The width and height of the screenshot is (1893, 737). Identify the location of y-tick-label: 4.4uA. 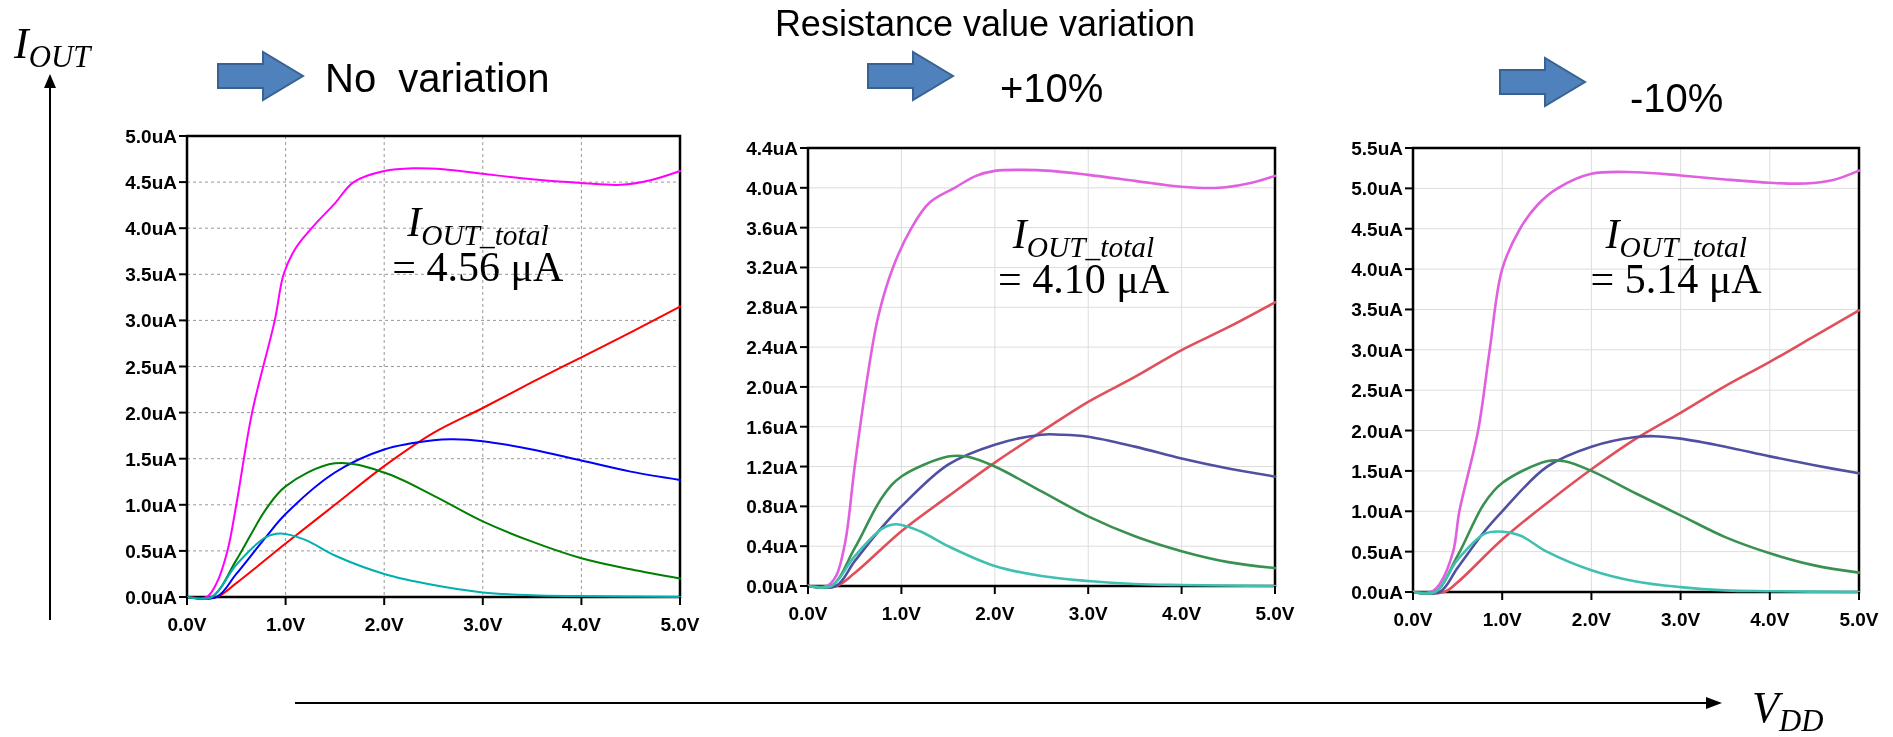
(772, 148).